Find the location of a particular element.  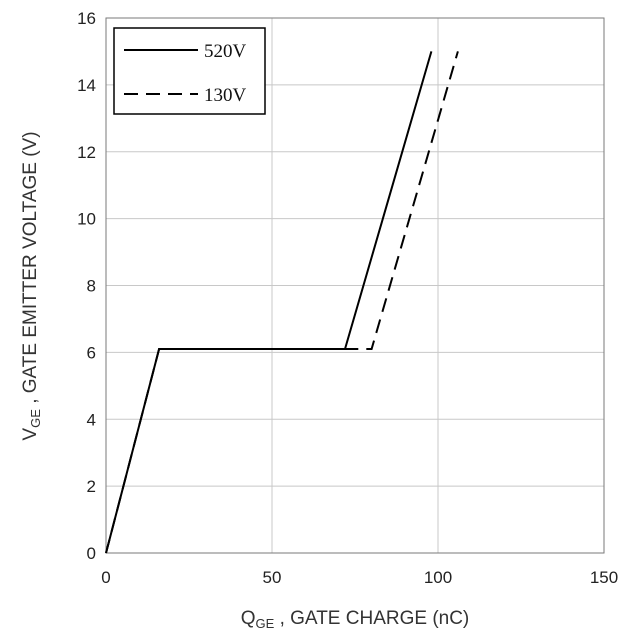

y-tick-label: 2 is located at coordinates (91, 486).